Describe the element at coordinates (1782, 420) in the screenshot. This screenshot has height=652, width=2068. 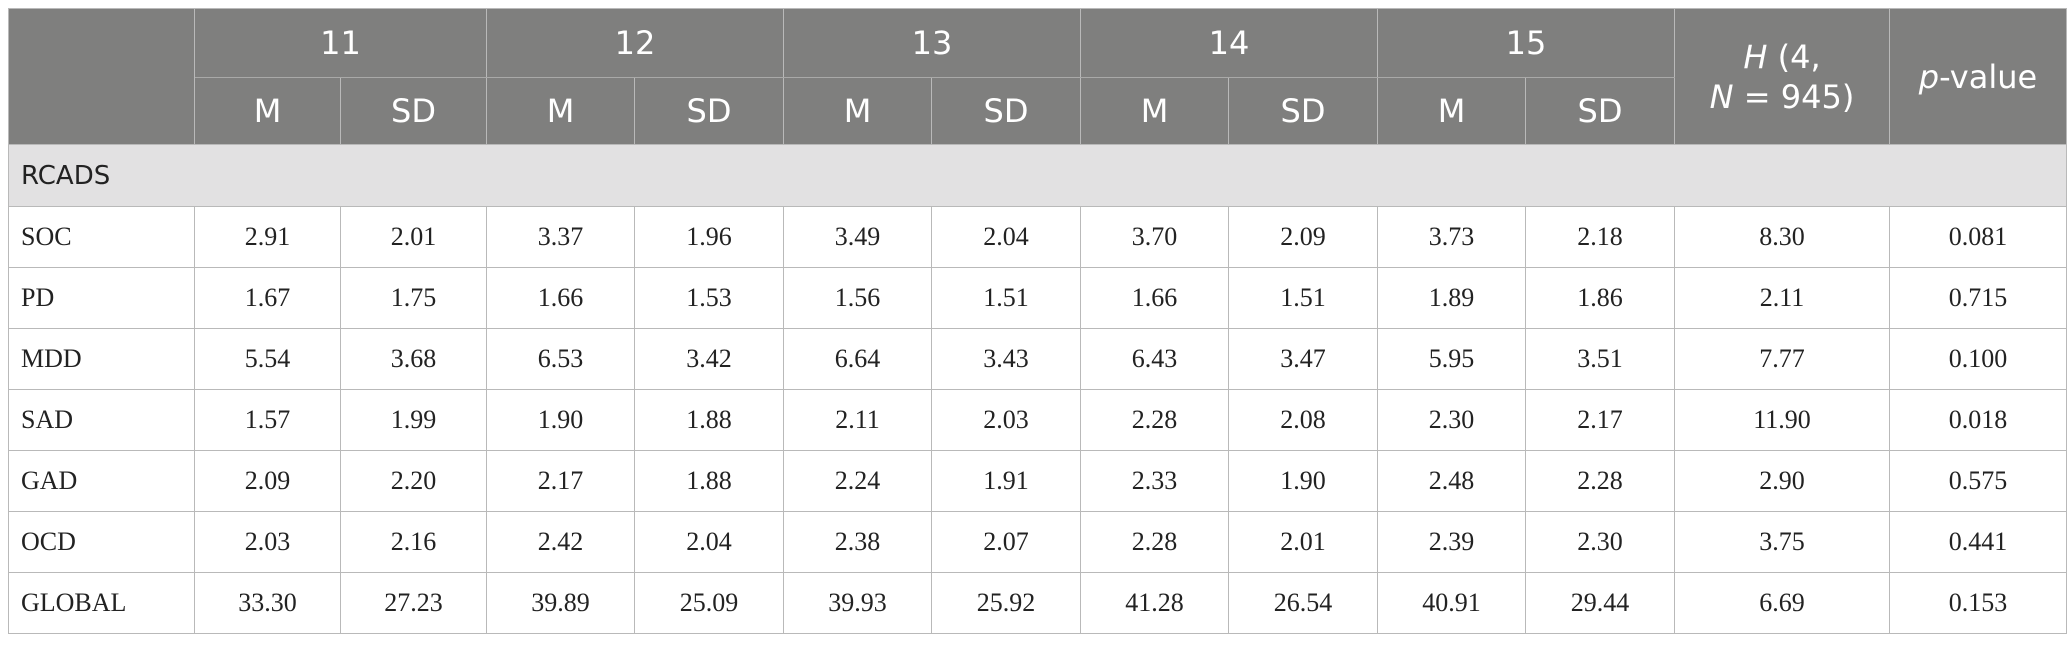
I see `table-cell: 11.90` at that location.